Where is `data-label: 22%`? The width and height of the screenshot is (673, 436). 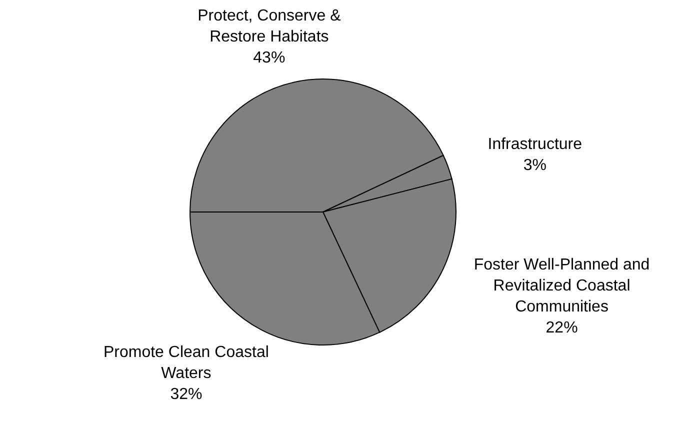
data-label: 22% is located at coordinates (562, 327).